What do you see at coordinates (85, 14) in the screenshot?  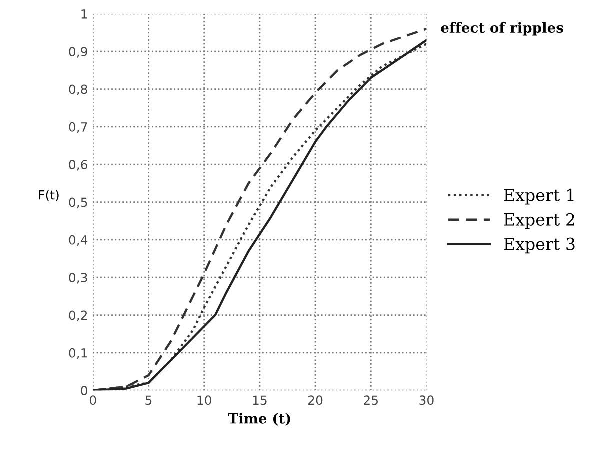 I see `y-tick-label: 1` at bounding box center [85, 14].